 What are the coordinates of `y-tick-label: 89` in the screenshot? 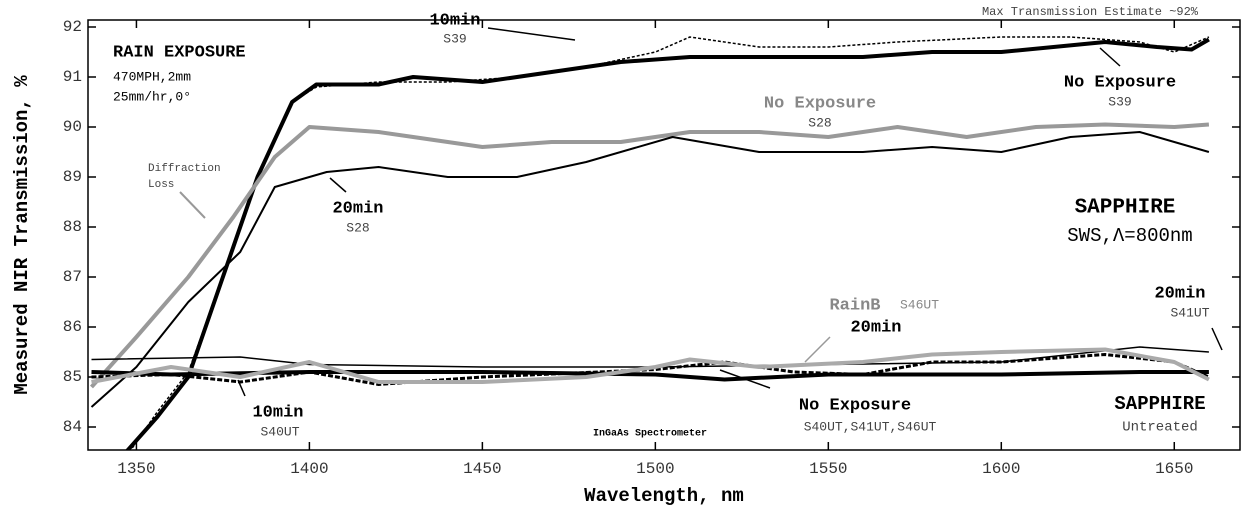 It's located at (72, 177).